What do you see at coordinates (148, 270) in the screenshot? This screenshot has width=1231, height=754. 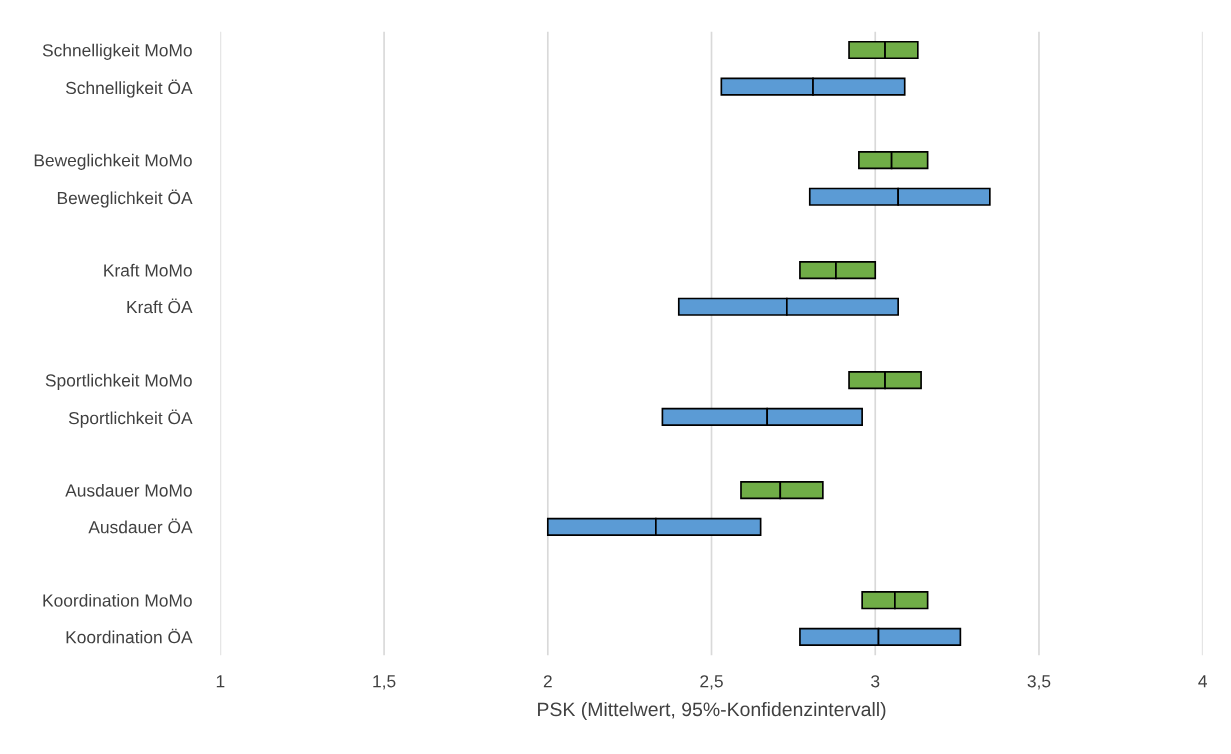 I see `y-tick-label: Kraft MoMo` at bounding box center [148, 270].